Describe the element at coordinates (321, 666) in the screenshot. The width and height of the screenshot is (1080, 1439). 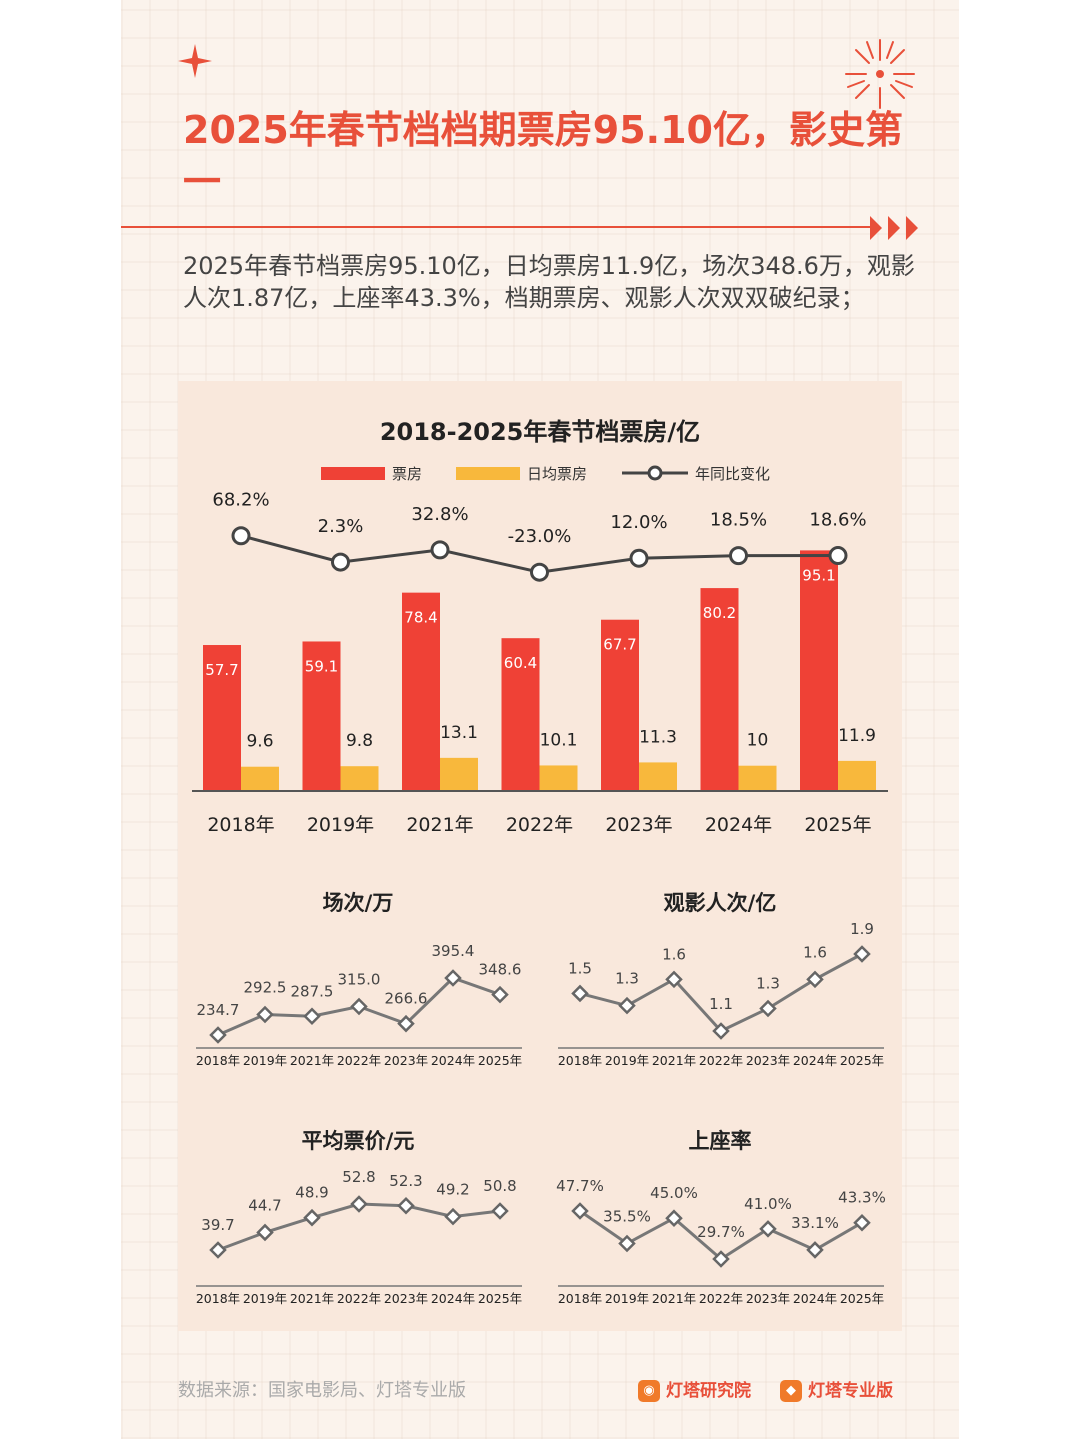
I see `bar-value-label: 59.1` at that location.